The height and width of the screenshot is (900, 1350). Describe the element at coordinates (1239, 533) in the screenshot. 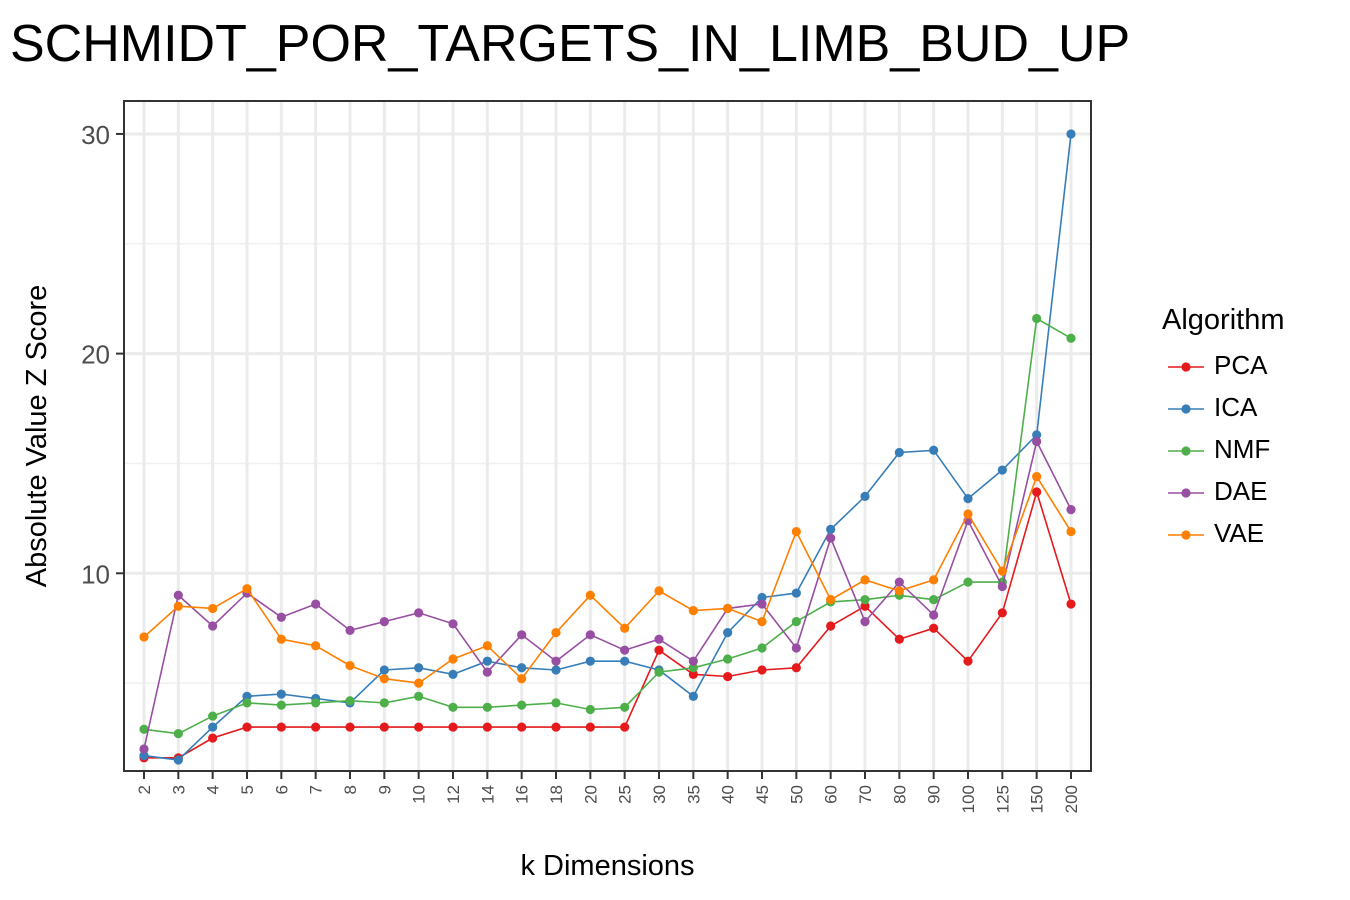

I see `legend-label: VAE` at that location.